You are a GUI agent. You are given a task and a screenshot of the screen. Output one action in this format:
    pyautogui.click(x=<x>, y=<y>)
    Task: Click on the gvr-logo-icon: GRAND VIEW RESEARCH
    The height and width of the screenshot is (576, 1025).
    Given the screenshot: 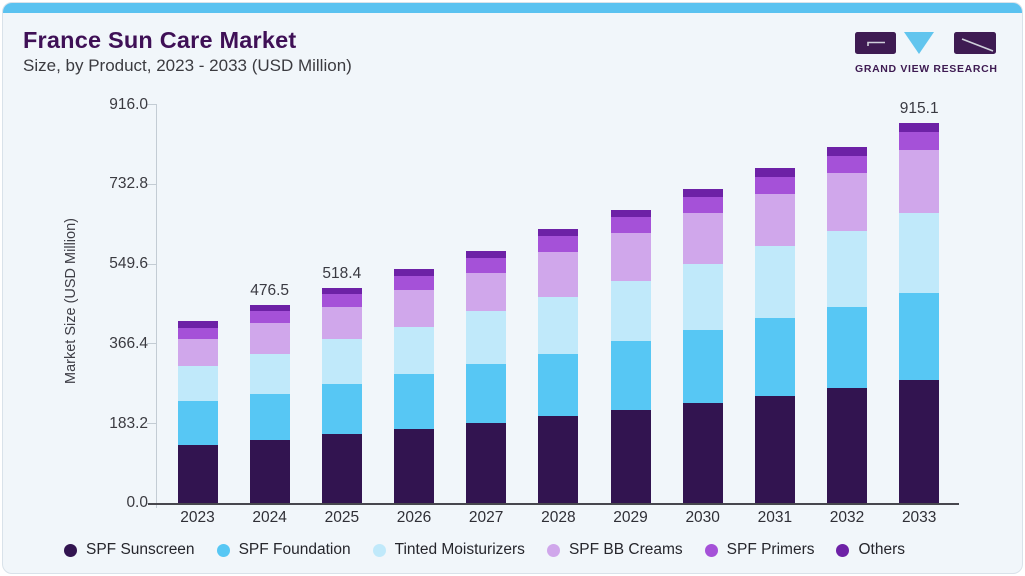 What is the action you would take?
    pyautogui.click(x=926, y=53)
    